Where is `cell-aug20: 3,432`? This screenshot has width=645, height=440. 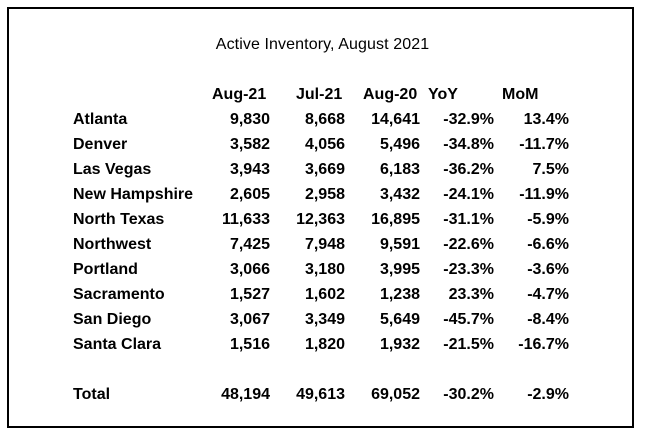
cell-aug20: 3,432 is located at coordinates (399, 194).